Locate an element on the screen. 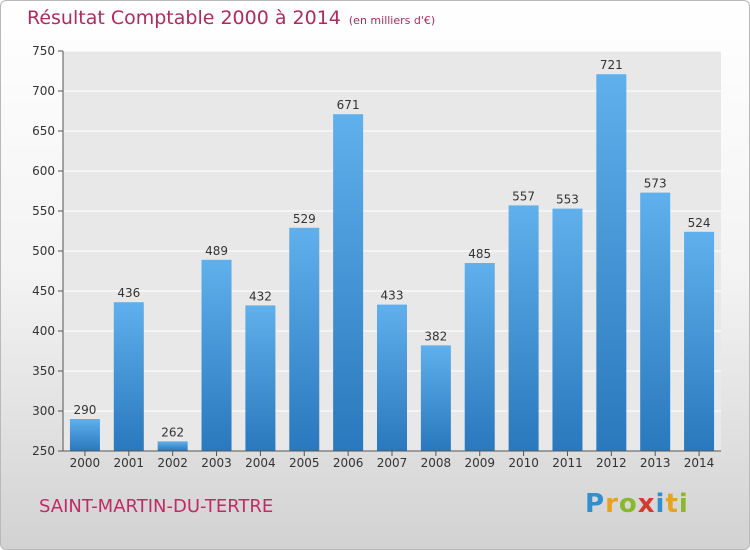 The image size is (750, 550). logo-letter: r is located at coordinates (612, 504).